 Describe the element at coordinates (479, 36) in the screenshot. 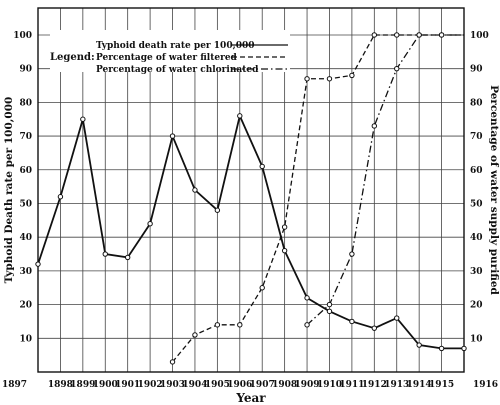

I see `y-tick-label-right: 100` at that location.